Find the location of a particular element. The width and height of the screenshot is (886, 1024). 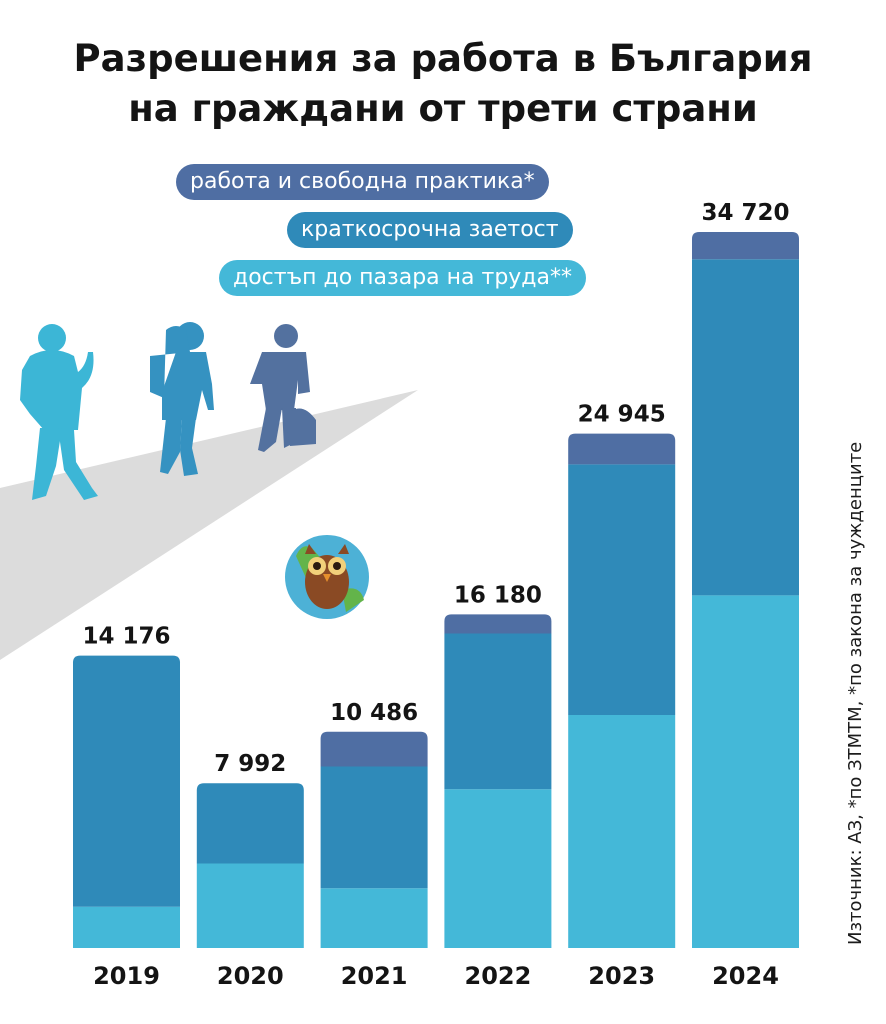

x-tick-label-2021: 2021 is located at coordinates (374, 976).